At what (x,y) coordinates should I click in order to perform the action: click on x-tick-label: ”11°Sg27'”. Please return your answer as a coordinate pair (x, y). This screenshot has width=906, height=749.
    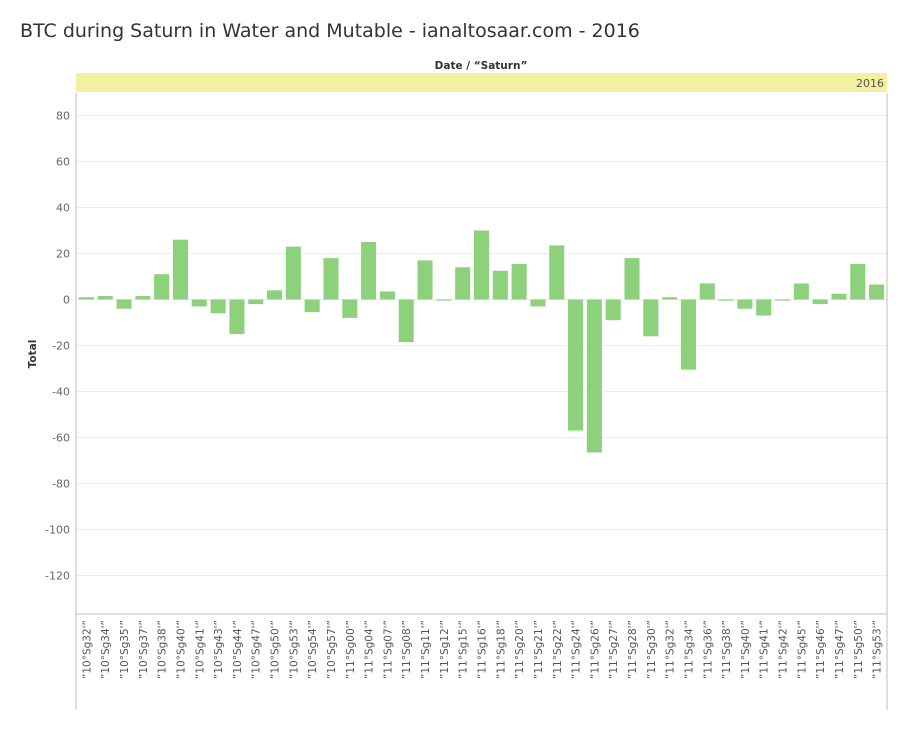
    Looking at the image, I should click on (614, 649).